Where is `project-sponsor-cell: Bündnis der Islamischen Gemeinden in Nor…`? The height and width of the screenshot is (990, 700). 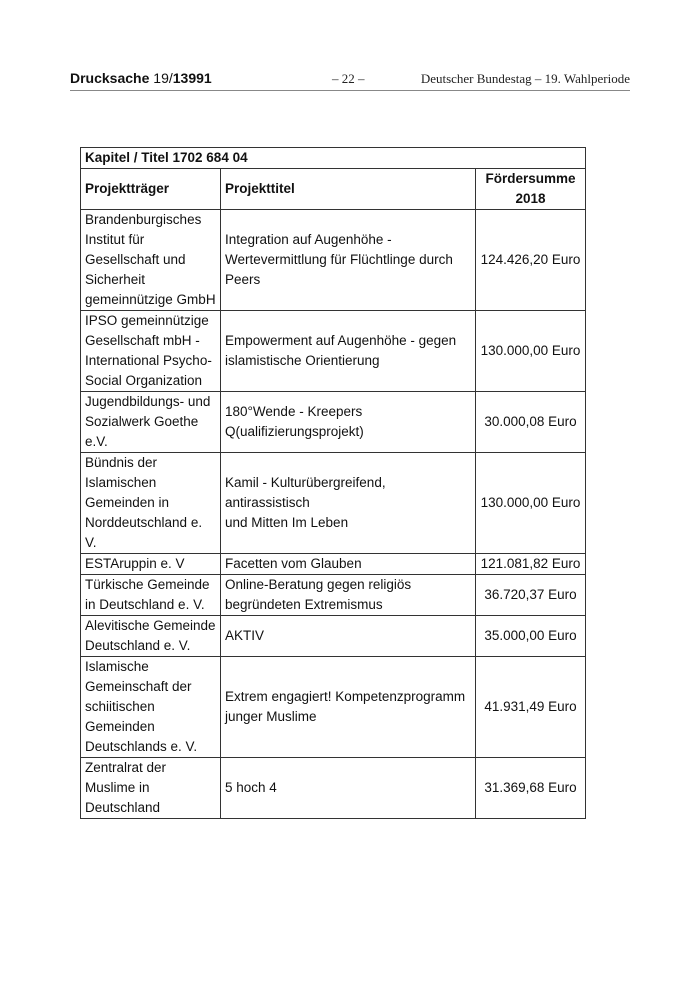
project-sponsor-cell: Bündnis der Islamischen Gemeinden in Nor… is located at coordinates (150, 503).